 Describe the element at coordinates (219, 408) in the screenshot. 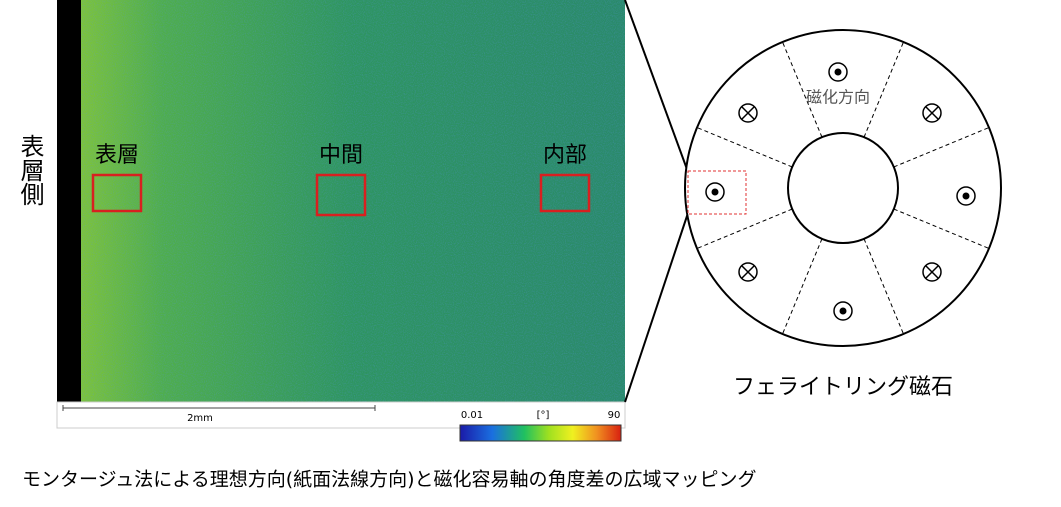

I see `scale-bar` at that location.